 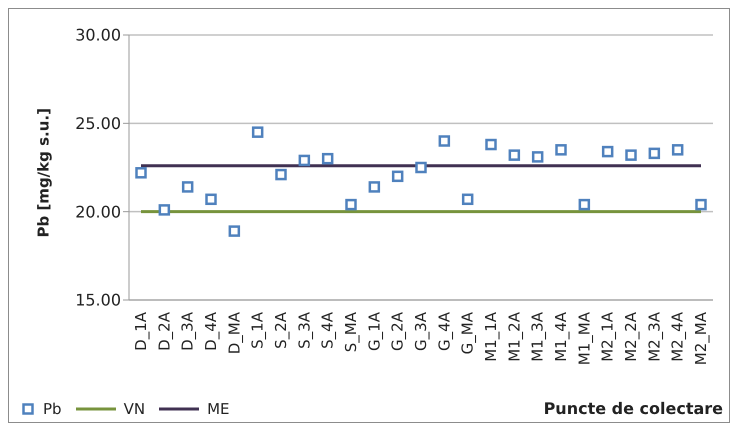 What do you see at coordinates (677, 336) in the screenshot?
I see `x-tick-label: M2_4A` at bounding box center [677, 336].